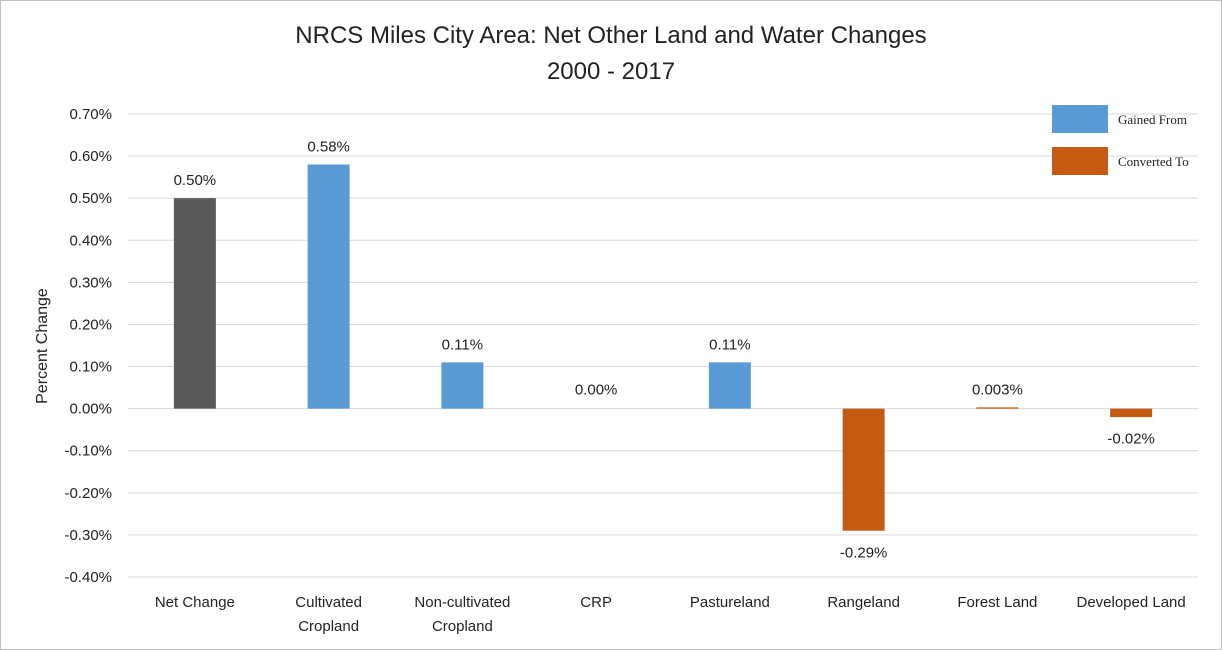 The height and width of the screenshot is (650, 1222). What do you see at coordinates (596, 390) in the screenshot?
I see `data-label: 0.00%` at bounding box center [596, 390].